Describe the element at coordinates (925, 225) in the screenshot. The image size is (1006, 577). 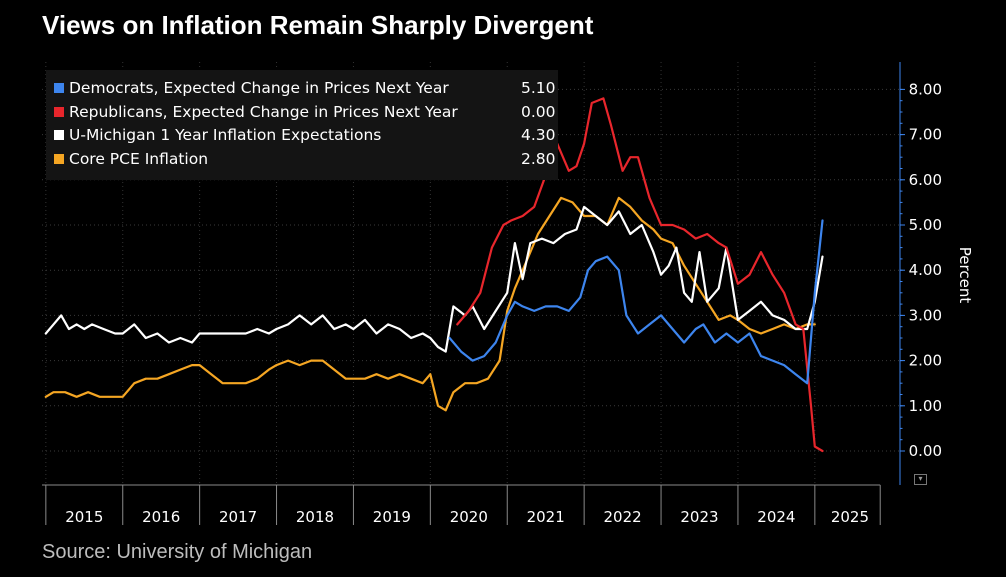
I see `y-tick-label: 5.00` at that location.